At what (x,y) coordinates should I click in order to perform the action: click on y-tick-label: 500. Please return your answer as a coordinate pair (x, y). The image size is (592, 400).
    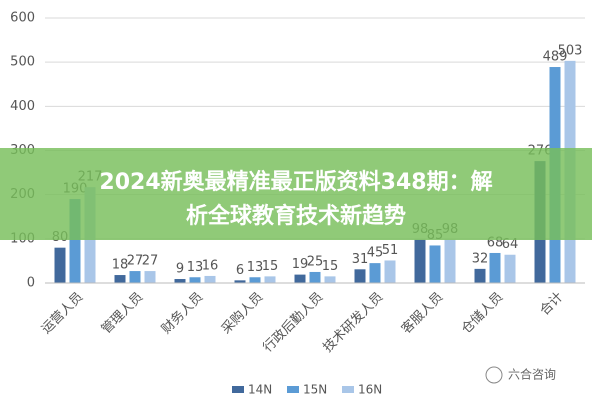
    Looking at the image, I should click on (22, 62).